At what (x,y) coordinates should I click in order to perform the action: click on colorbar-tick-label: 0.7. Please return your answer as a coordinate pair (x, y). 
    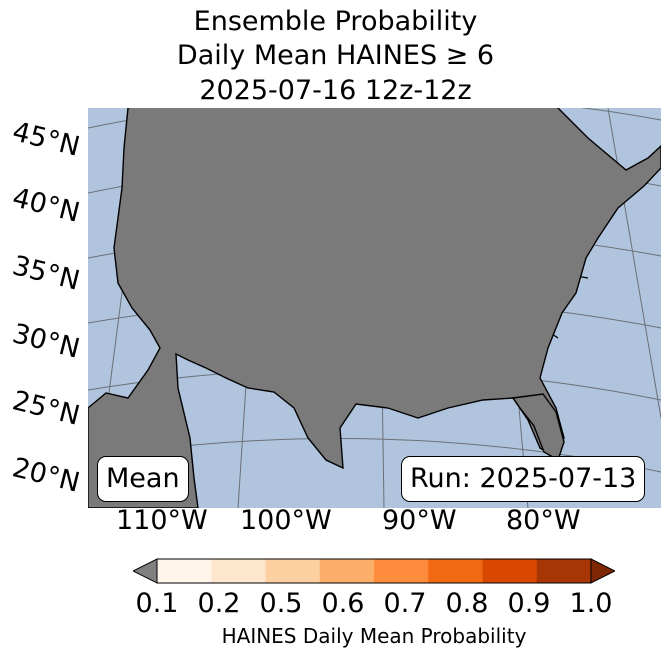
    Looking at the image, I should click on (405, 603).